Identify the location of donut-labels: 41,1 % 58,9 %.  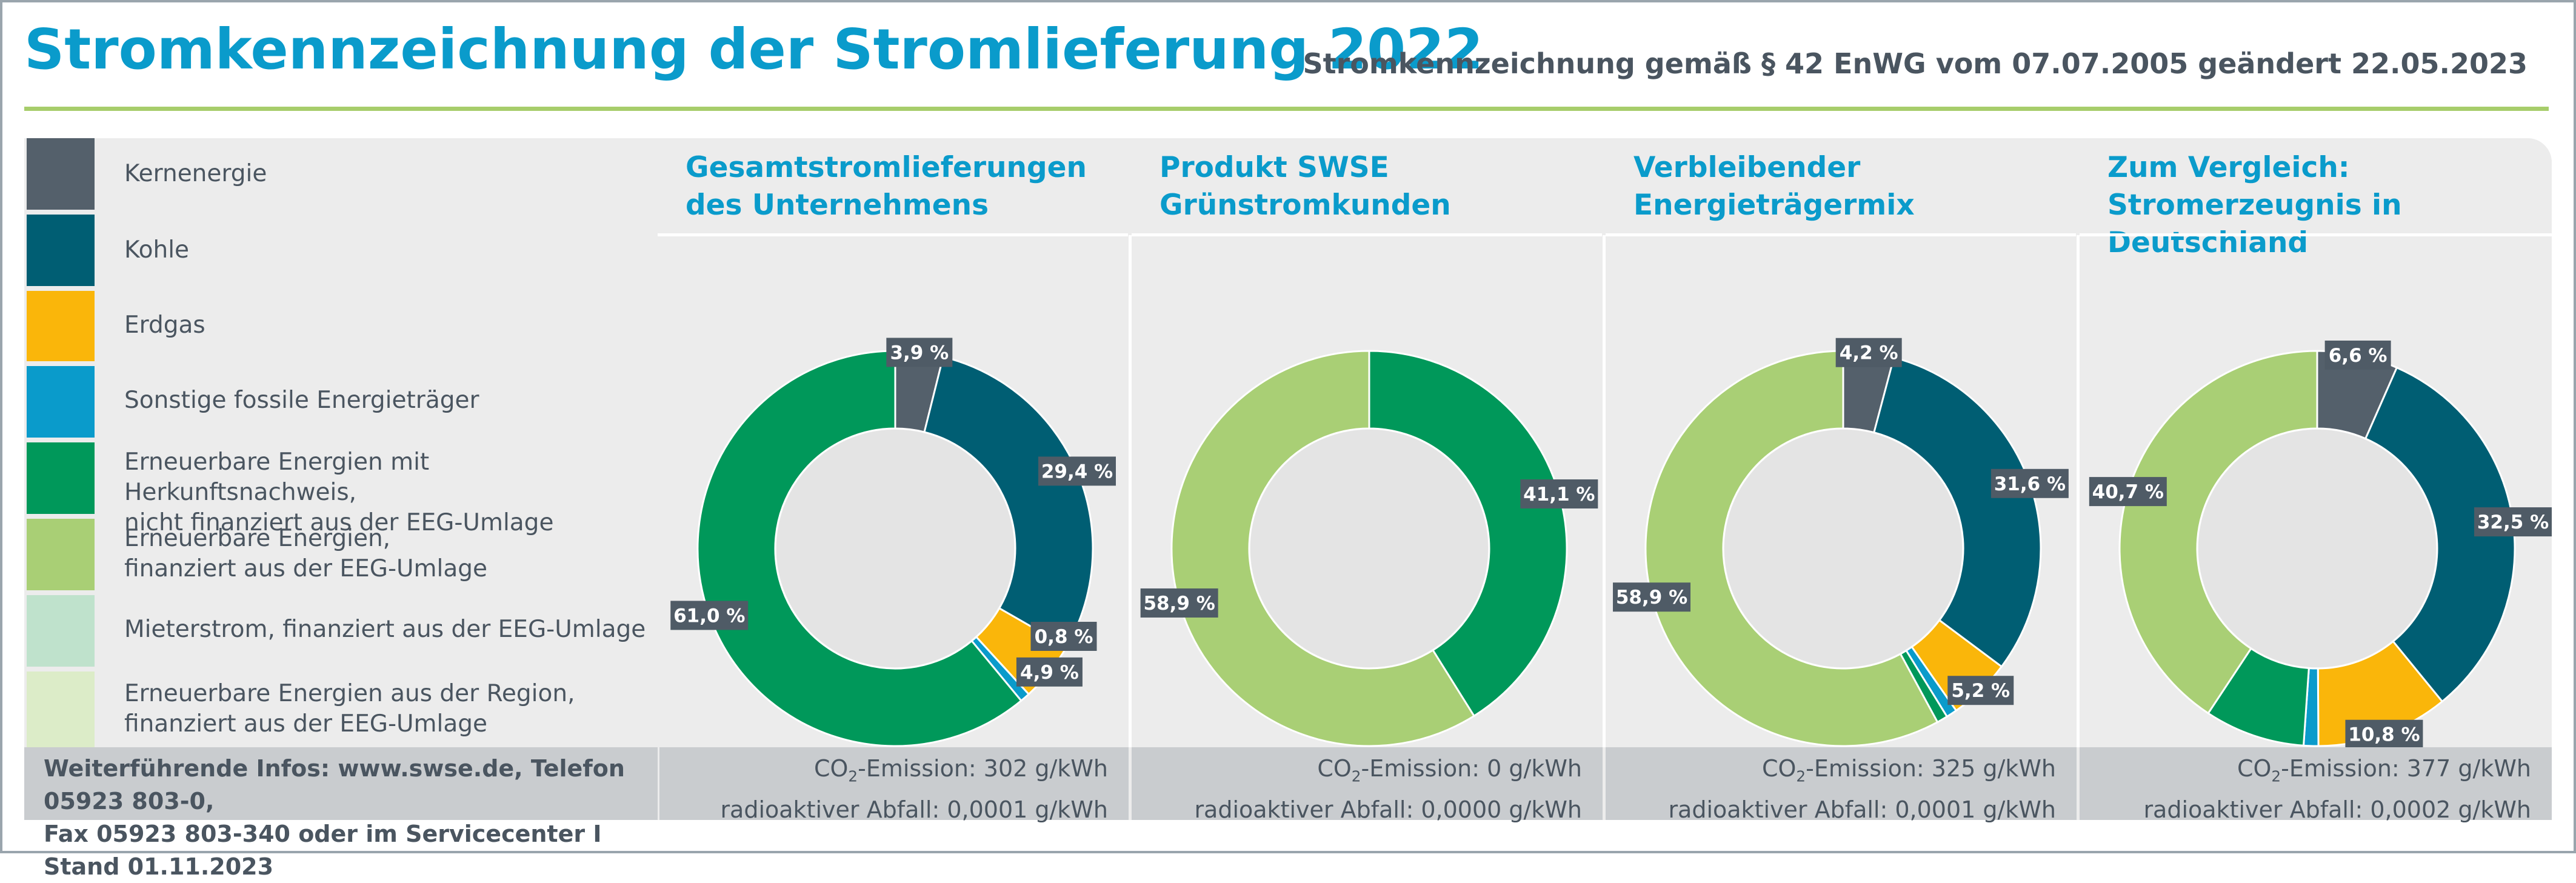
(1369, 548).